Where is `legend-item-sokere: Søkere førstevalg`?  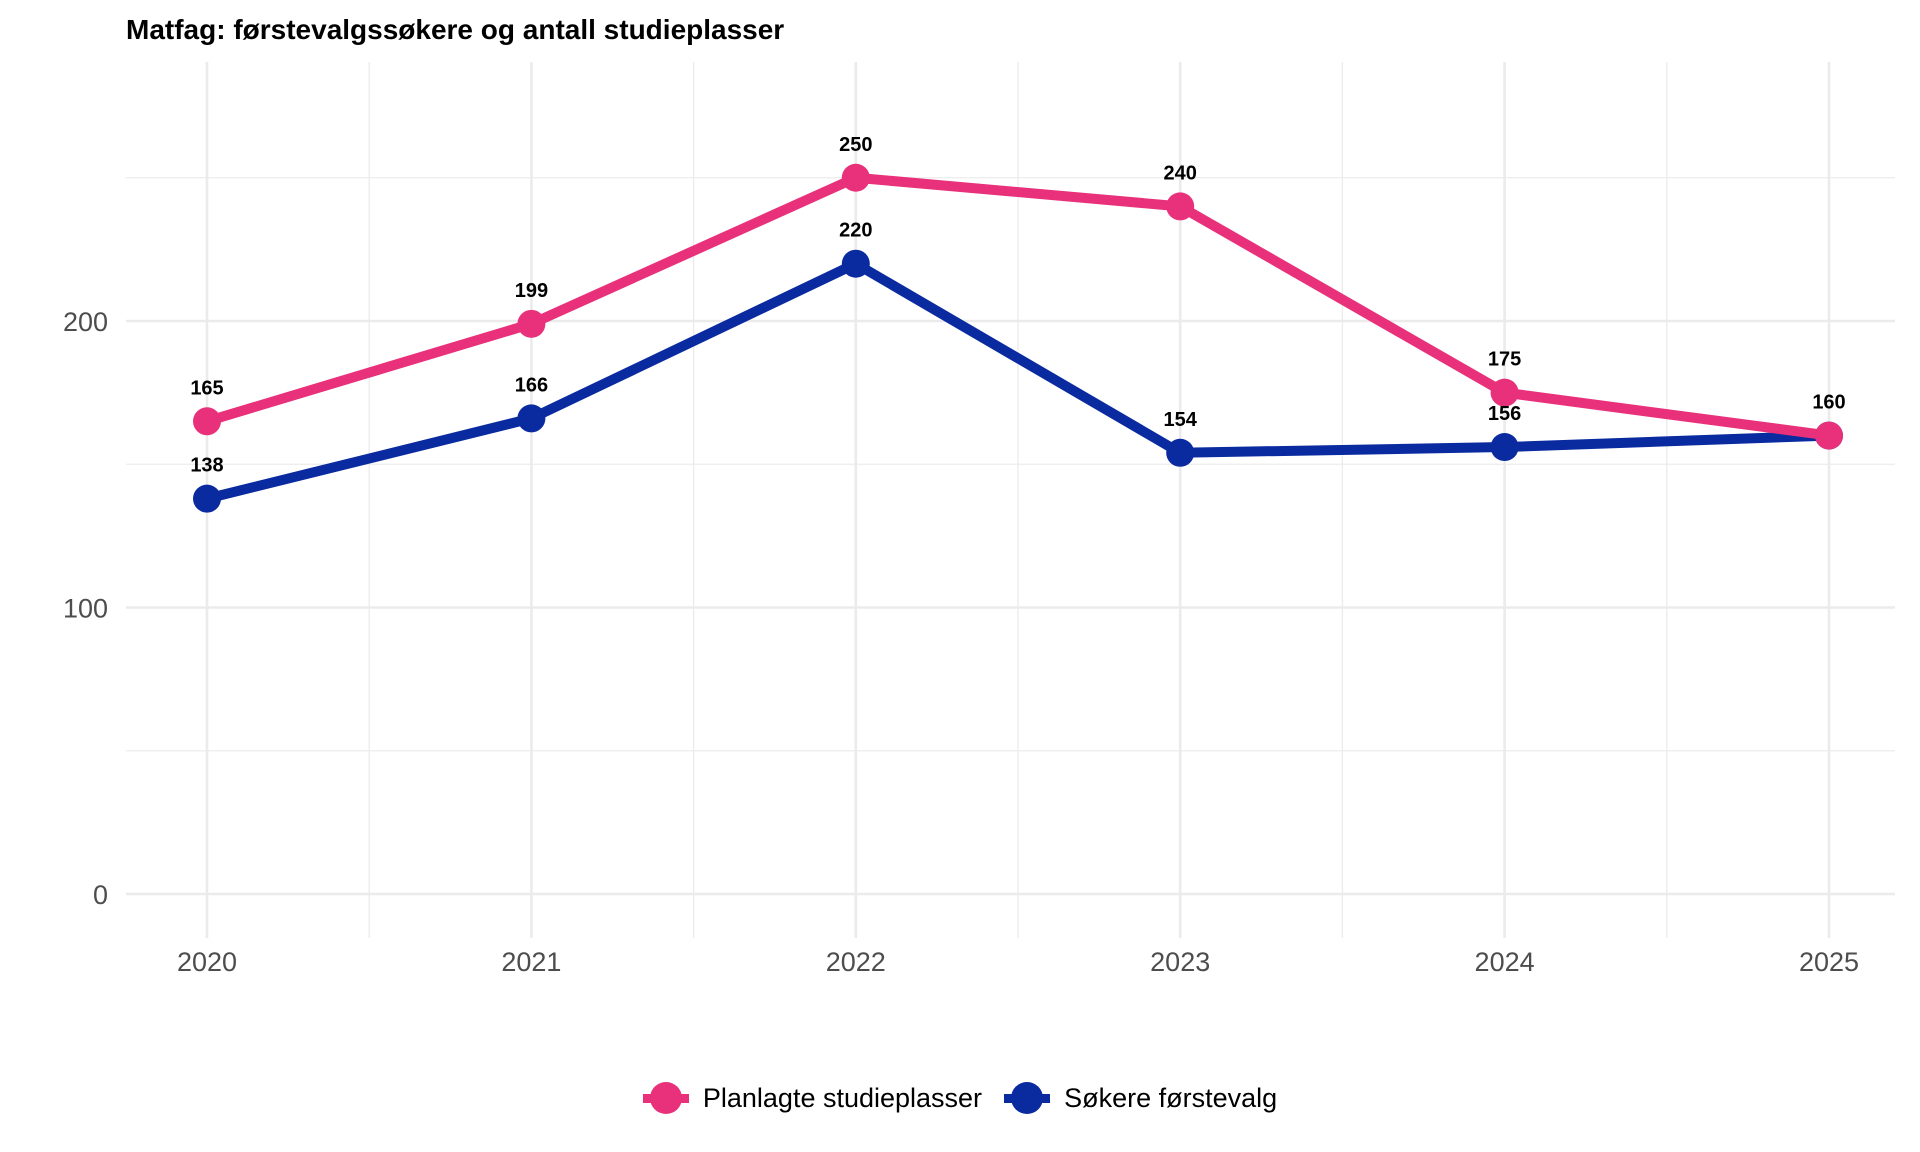
legend-item-sokere: Søkere førstevalg is located at coordinates (1140, 1098).